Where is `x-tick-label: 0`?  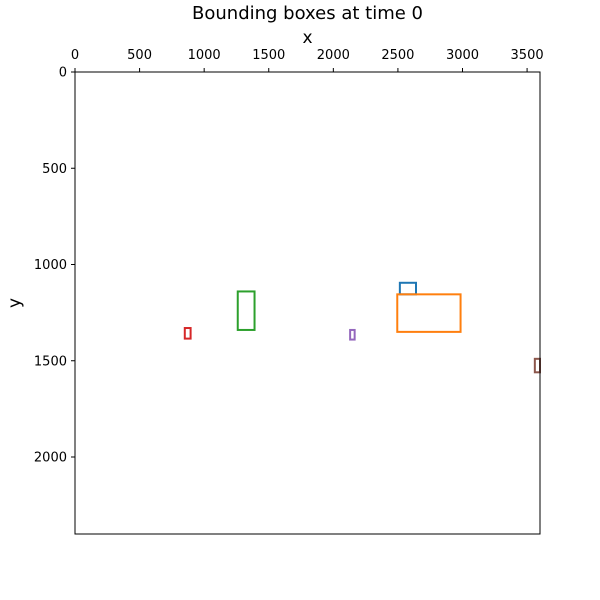 x-tick-label: 0 is located at coordinates (75, 55).